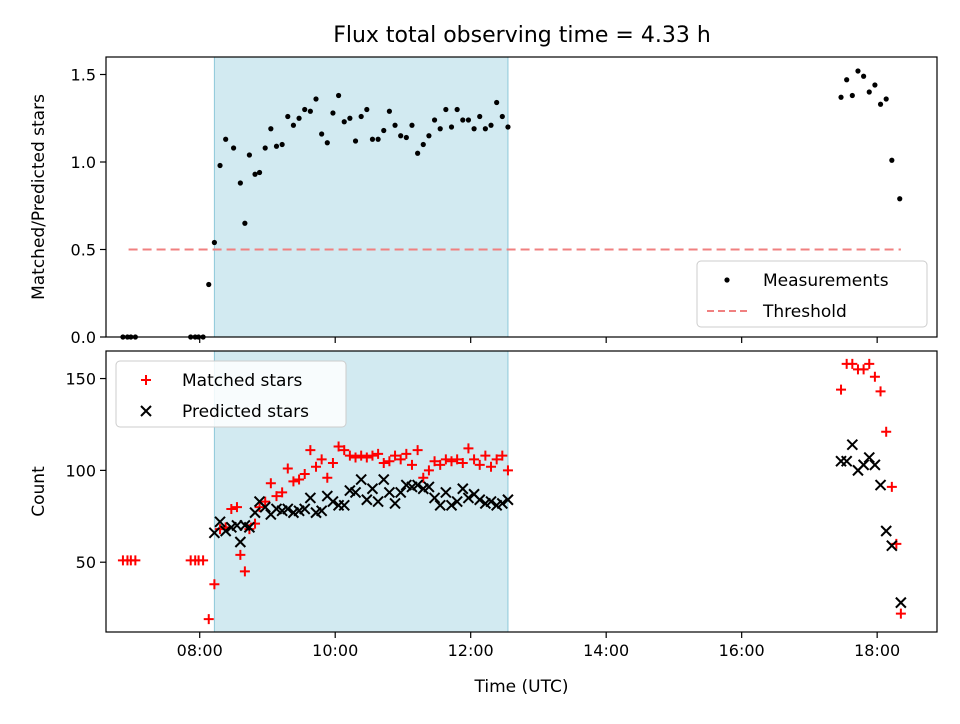 This screenshot has width=960, height=724. Describe the element at coordinates (83, 75) in the screenshot. I see `top-y-tick-label: 1.5` at that location.